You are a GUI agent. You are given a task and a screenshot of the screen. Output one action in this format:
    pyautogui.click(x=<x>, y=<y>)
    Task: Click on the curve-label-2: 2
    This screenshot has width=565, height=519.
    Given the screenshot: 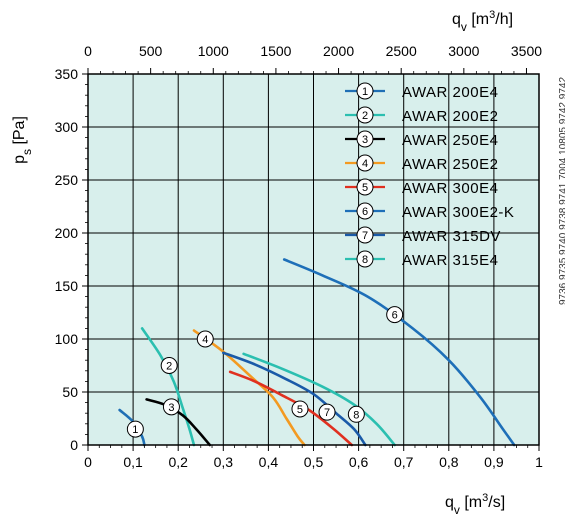 What is the action you would take?
    pyautogui.click(x=169, y=367)
    